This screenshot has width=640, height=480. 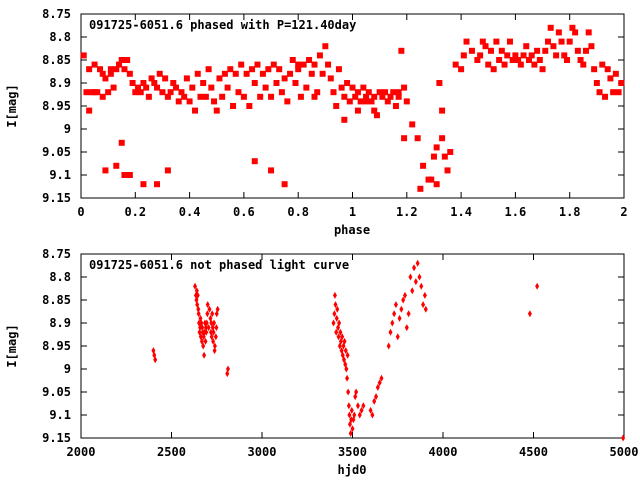 What do you see at coordinates (298, 212) in the screenshot?
I see `phased-xtick-label: 0.8` at bounding box center [298, 212].